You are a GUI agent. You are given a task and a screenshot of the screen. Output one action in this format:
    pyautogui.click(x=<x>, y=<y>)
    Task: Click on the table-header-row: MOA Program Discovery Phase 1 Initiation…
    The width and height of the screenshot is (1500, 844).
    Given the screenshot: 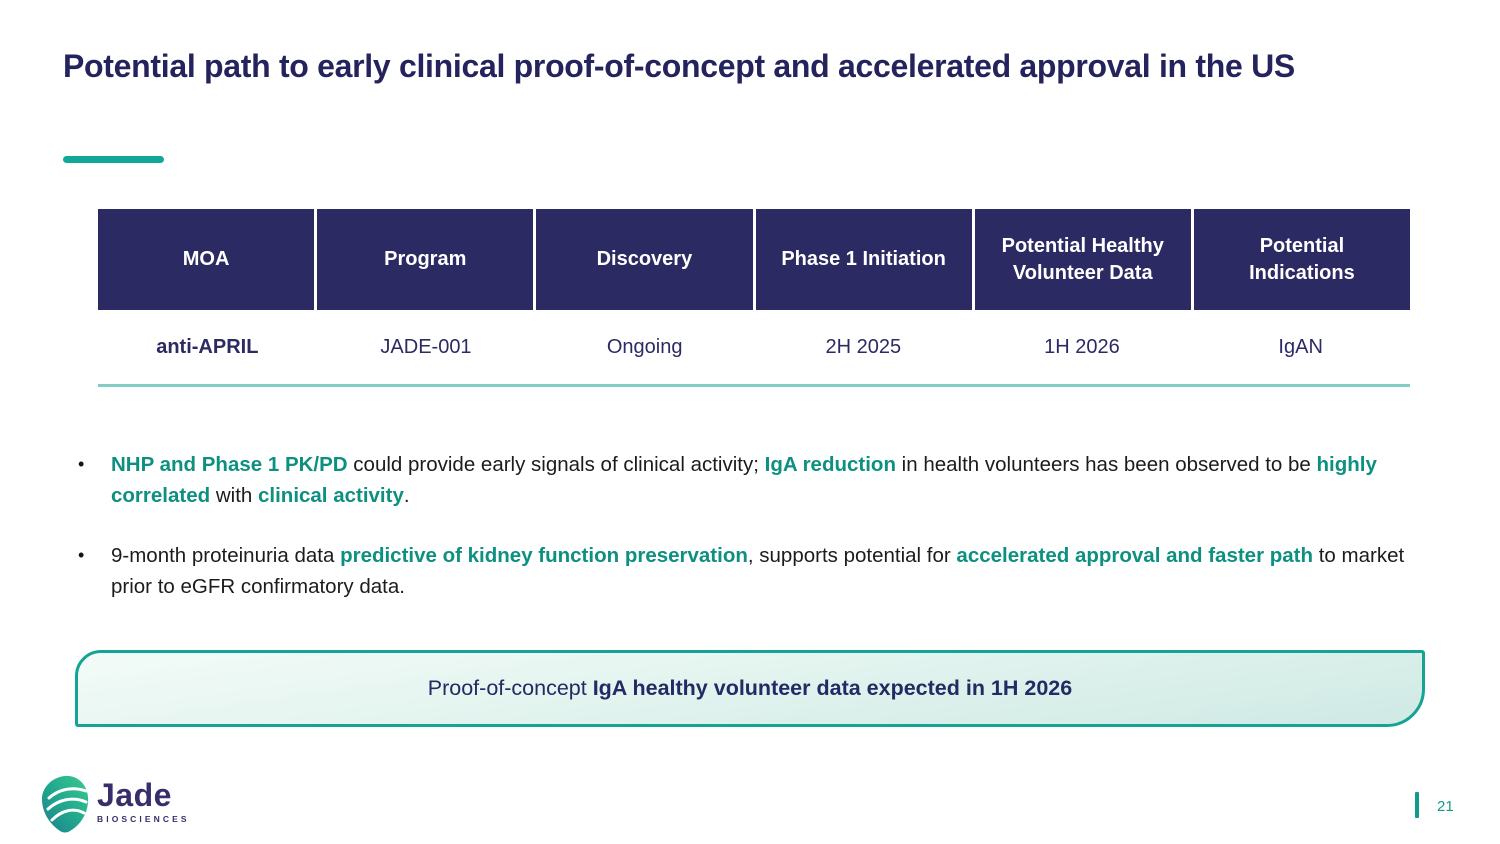 What is the action you would take?
    pyautogui.click(x=754, y=259)
    